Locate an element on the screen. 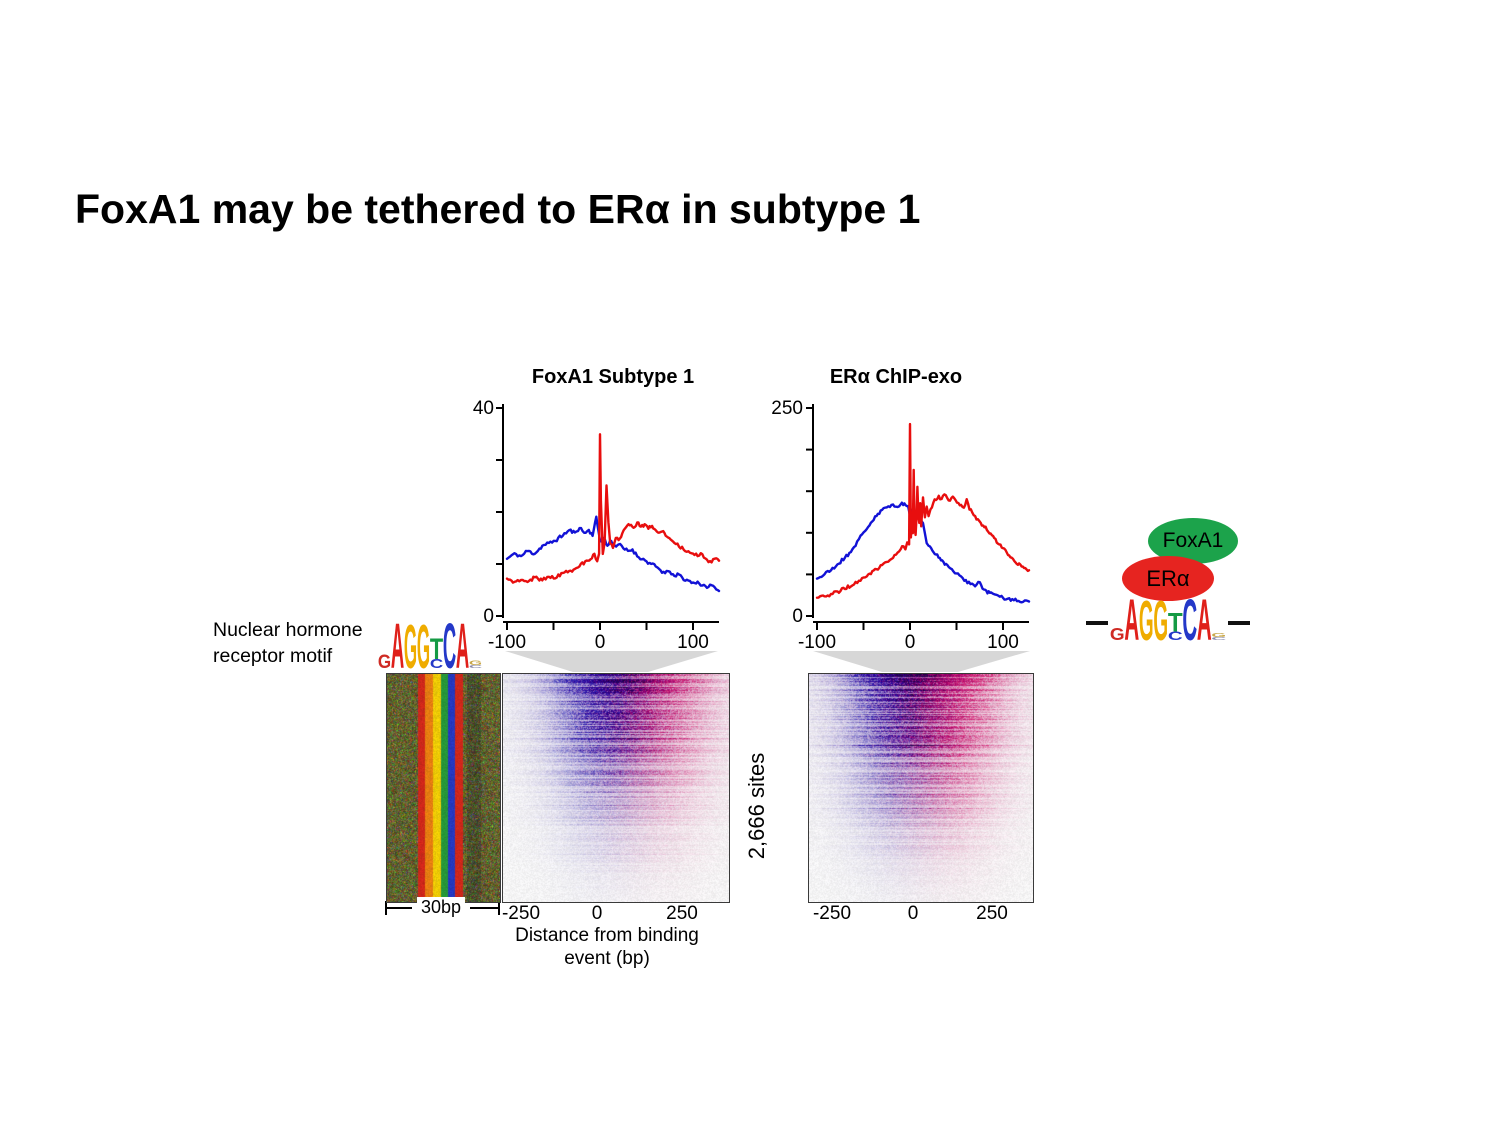  heatmap-era-x-tick: 0 is located at coordinates (913, 913).